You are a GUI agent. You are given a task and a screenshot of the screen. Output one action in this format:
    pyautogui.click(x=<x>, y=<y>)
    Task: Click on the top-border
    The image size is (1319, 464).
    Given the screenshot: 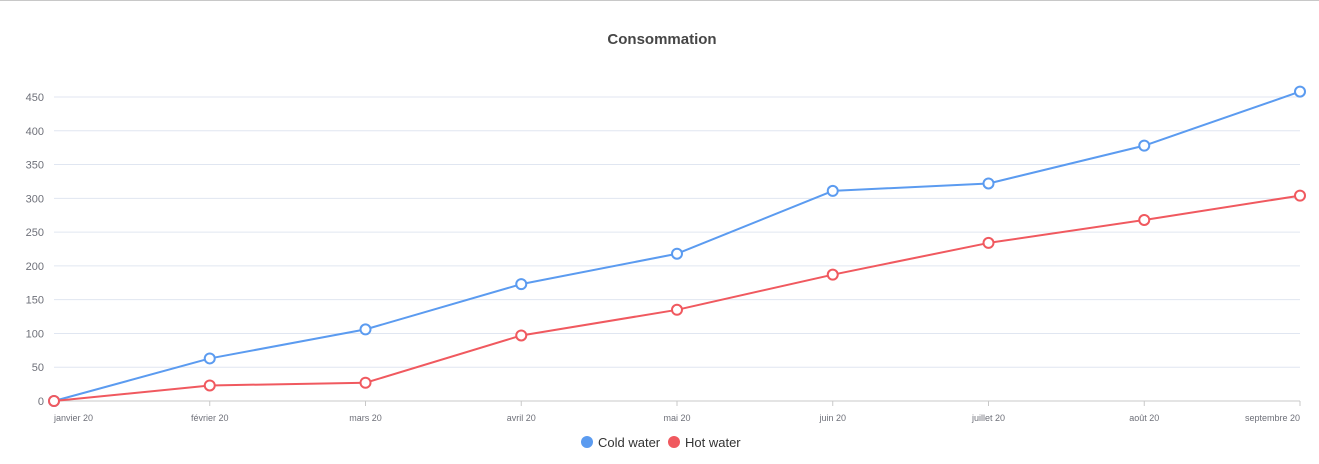 What is the action you would take?
    pyautogui.click(x=659, y=0)
    